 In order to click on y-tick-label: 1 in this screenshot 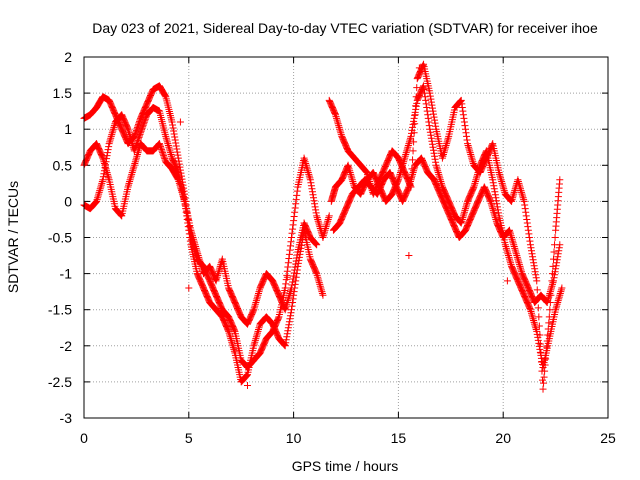, I will do `click(68, 129)`.